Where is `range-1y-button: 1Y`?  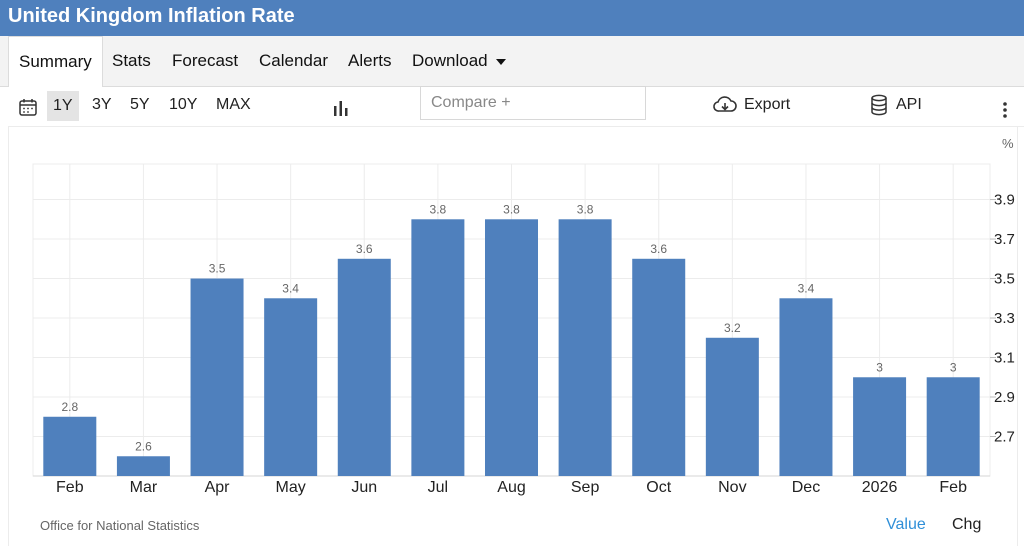
range-1y-button: 1Y is located at coordinates (63, 106).